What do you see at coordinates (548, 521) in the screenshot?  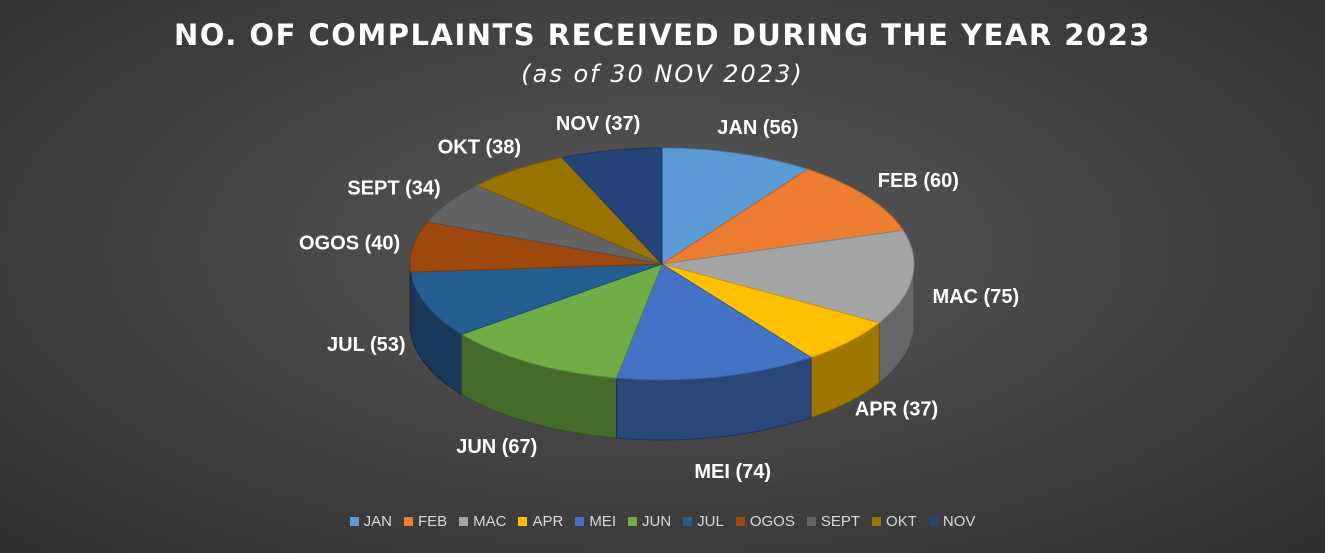 I see `legend-label-apr: APR` at bounding box center [548, 521].